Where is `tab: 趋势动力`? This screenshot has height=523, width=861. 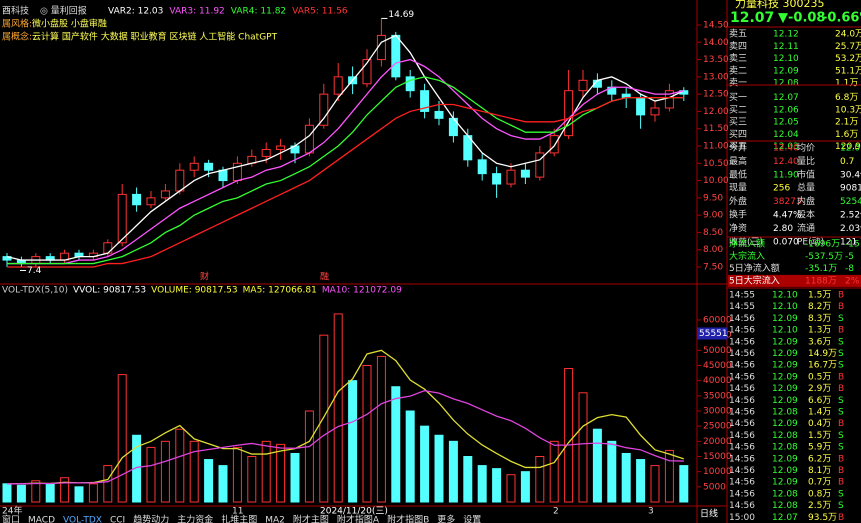
tab: 趋势动力 is located at coordinates (151, 518).